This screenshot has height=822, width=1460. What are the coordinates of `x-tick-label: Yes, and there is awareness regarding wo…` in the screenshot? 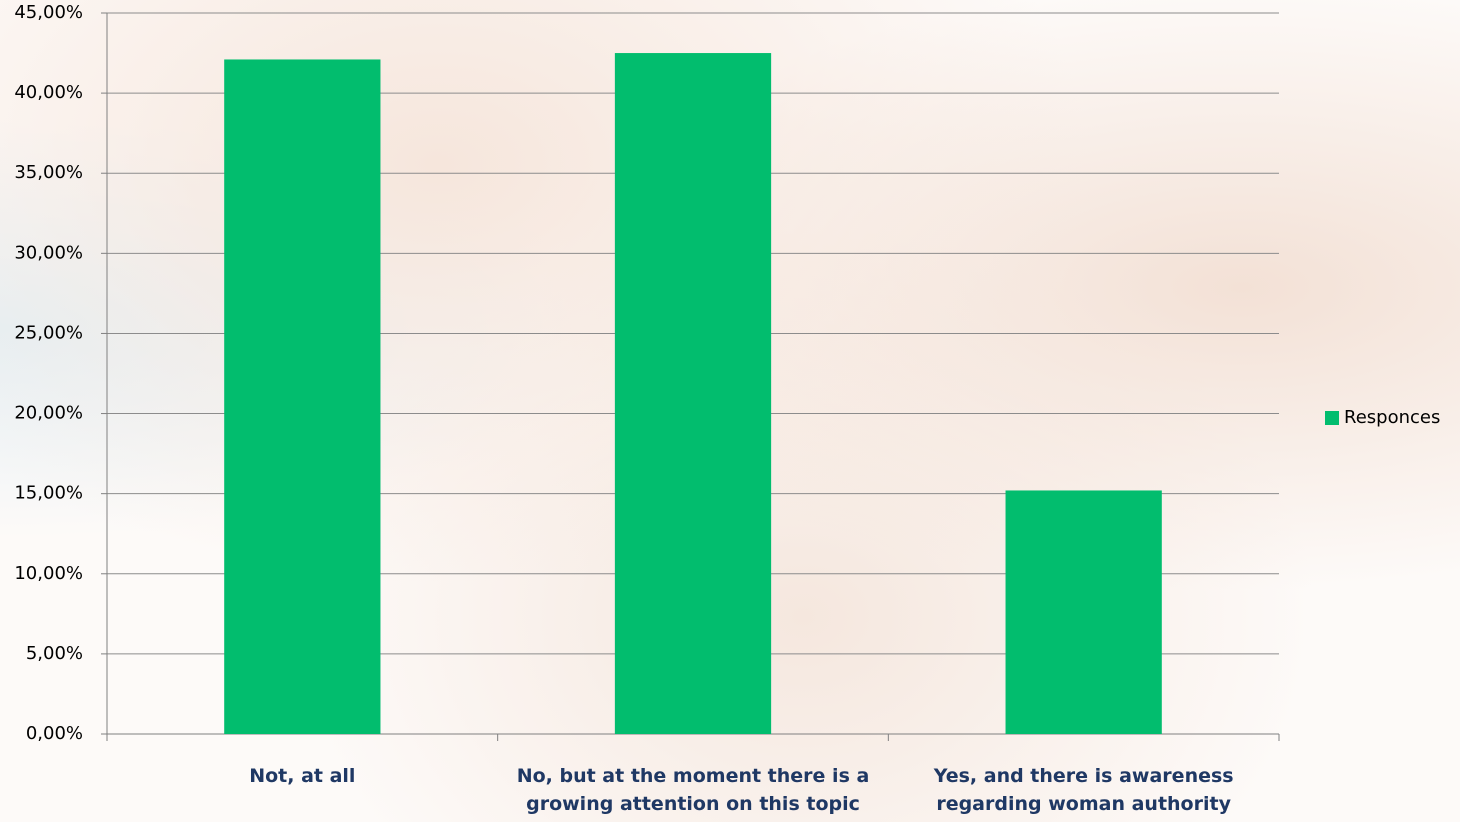 It's located at (1083, 790).